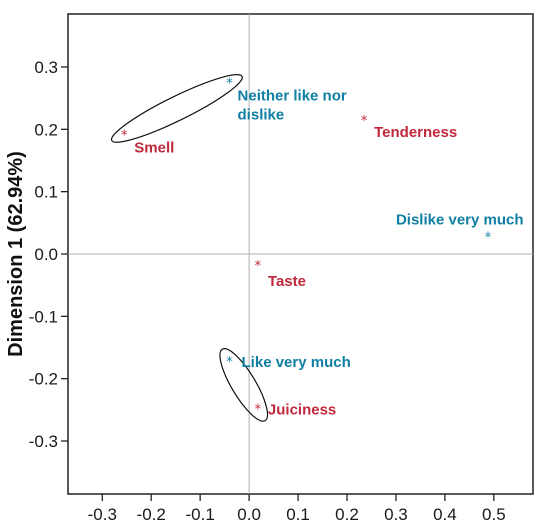  What do you see at coordinates (296, 362) in the screenshot?
I see `point-label-like-very-much: Like very much` at bounding box center [296, 362].